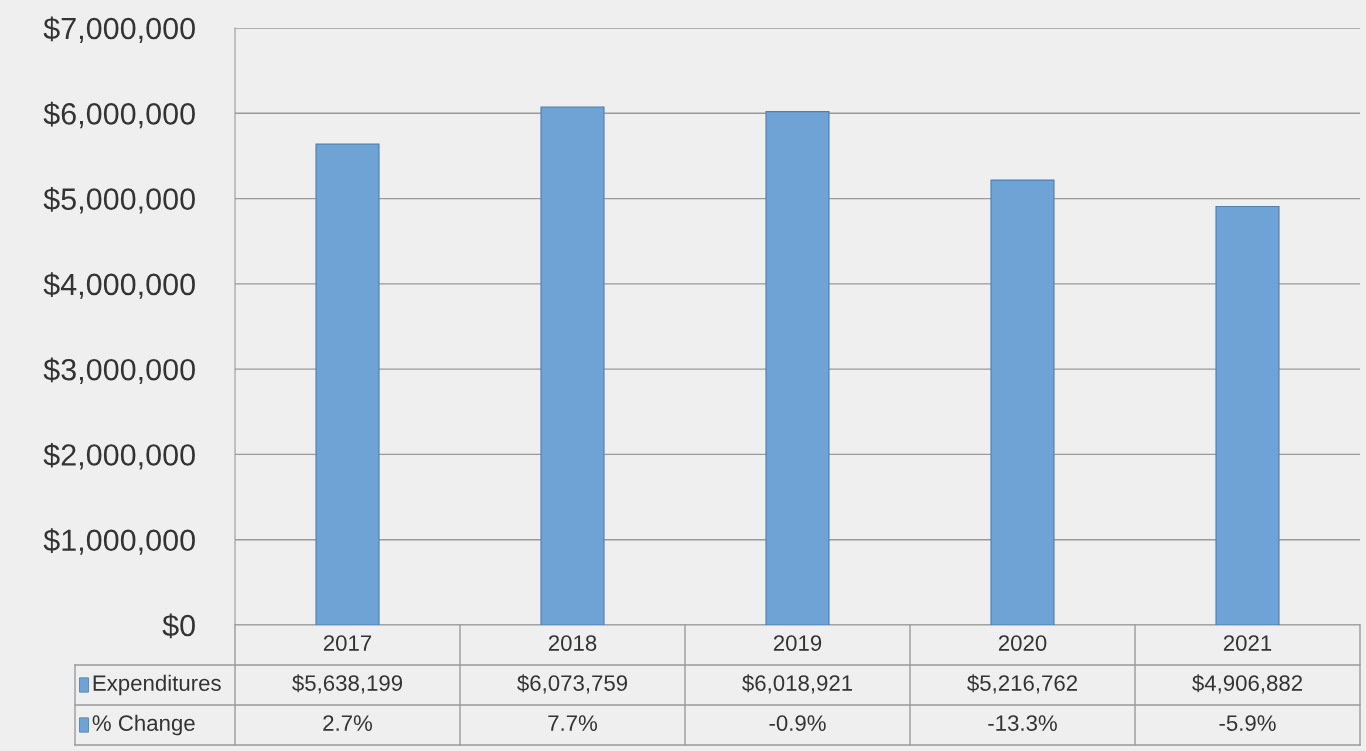 The width and height of the screenshot is (1366, 751). I want to click on legend-label: Expenditures, so click(157, 685).